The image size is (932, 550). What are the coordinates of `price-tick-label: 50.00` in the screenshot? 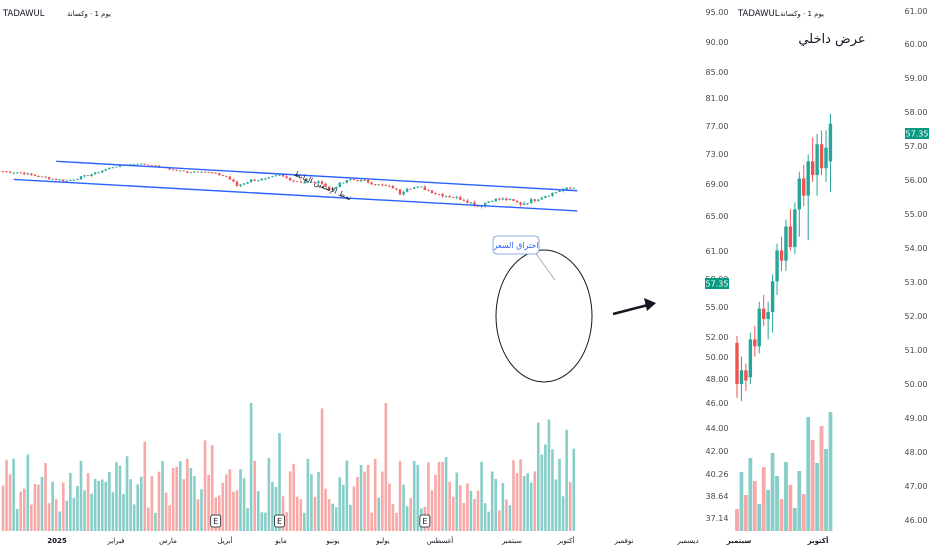 It's located at (916, 384).